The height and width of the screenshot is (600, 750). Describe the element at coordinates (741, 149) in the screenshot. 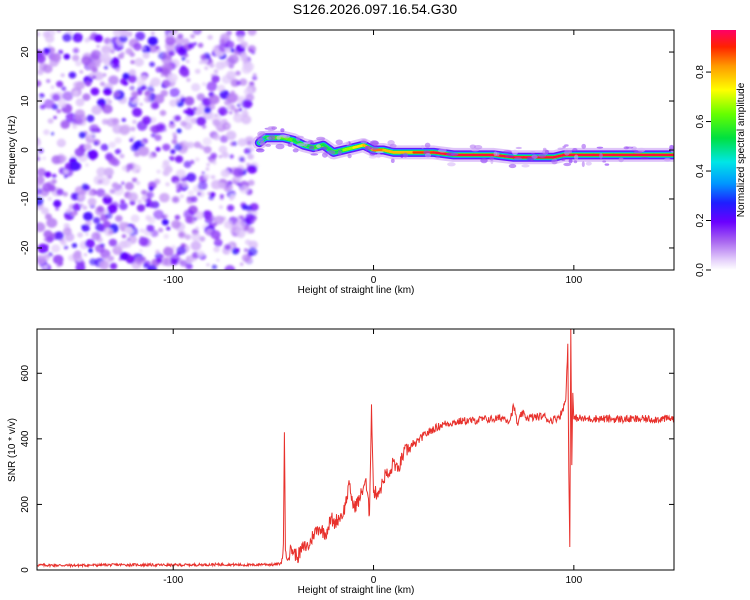

I see `colorbar-label: Normalized spectral amplitude` at that location.